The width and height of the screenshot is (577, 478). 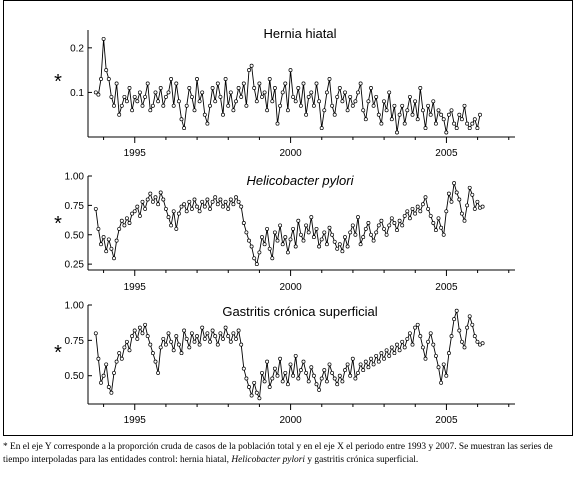 I want to click on panel-1-y-tick-label: 0.2, so click(x=77, y=48).